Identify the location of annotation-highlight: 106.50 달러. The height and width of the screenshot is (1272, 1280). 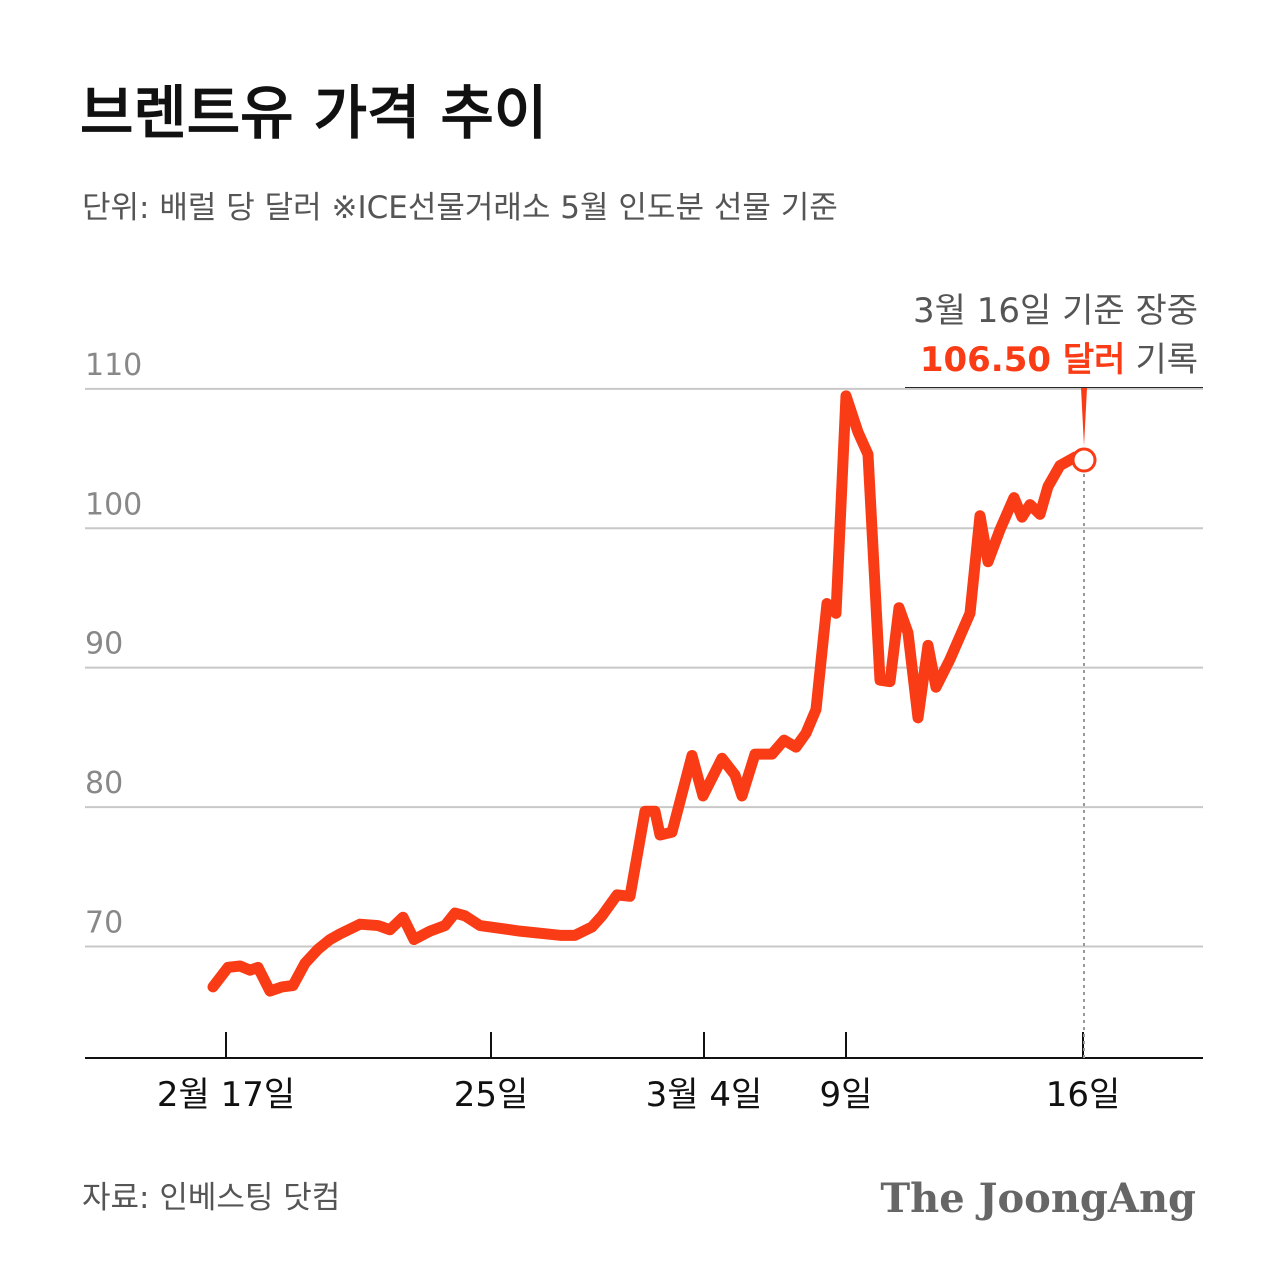
(1023, 360).